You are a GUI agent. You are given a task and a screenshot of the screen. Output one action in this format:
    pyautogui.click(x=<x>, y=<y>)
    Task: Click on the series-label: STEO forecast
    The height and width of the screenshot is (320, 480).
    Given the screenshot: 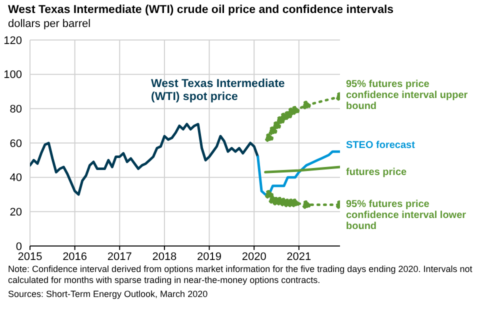 What is the action you would take?
    pyautogui.click(x=380, y=145)
    